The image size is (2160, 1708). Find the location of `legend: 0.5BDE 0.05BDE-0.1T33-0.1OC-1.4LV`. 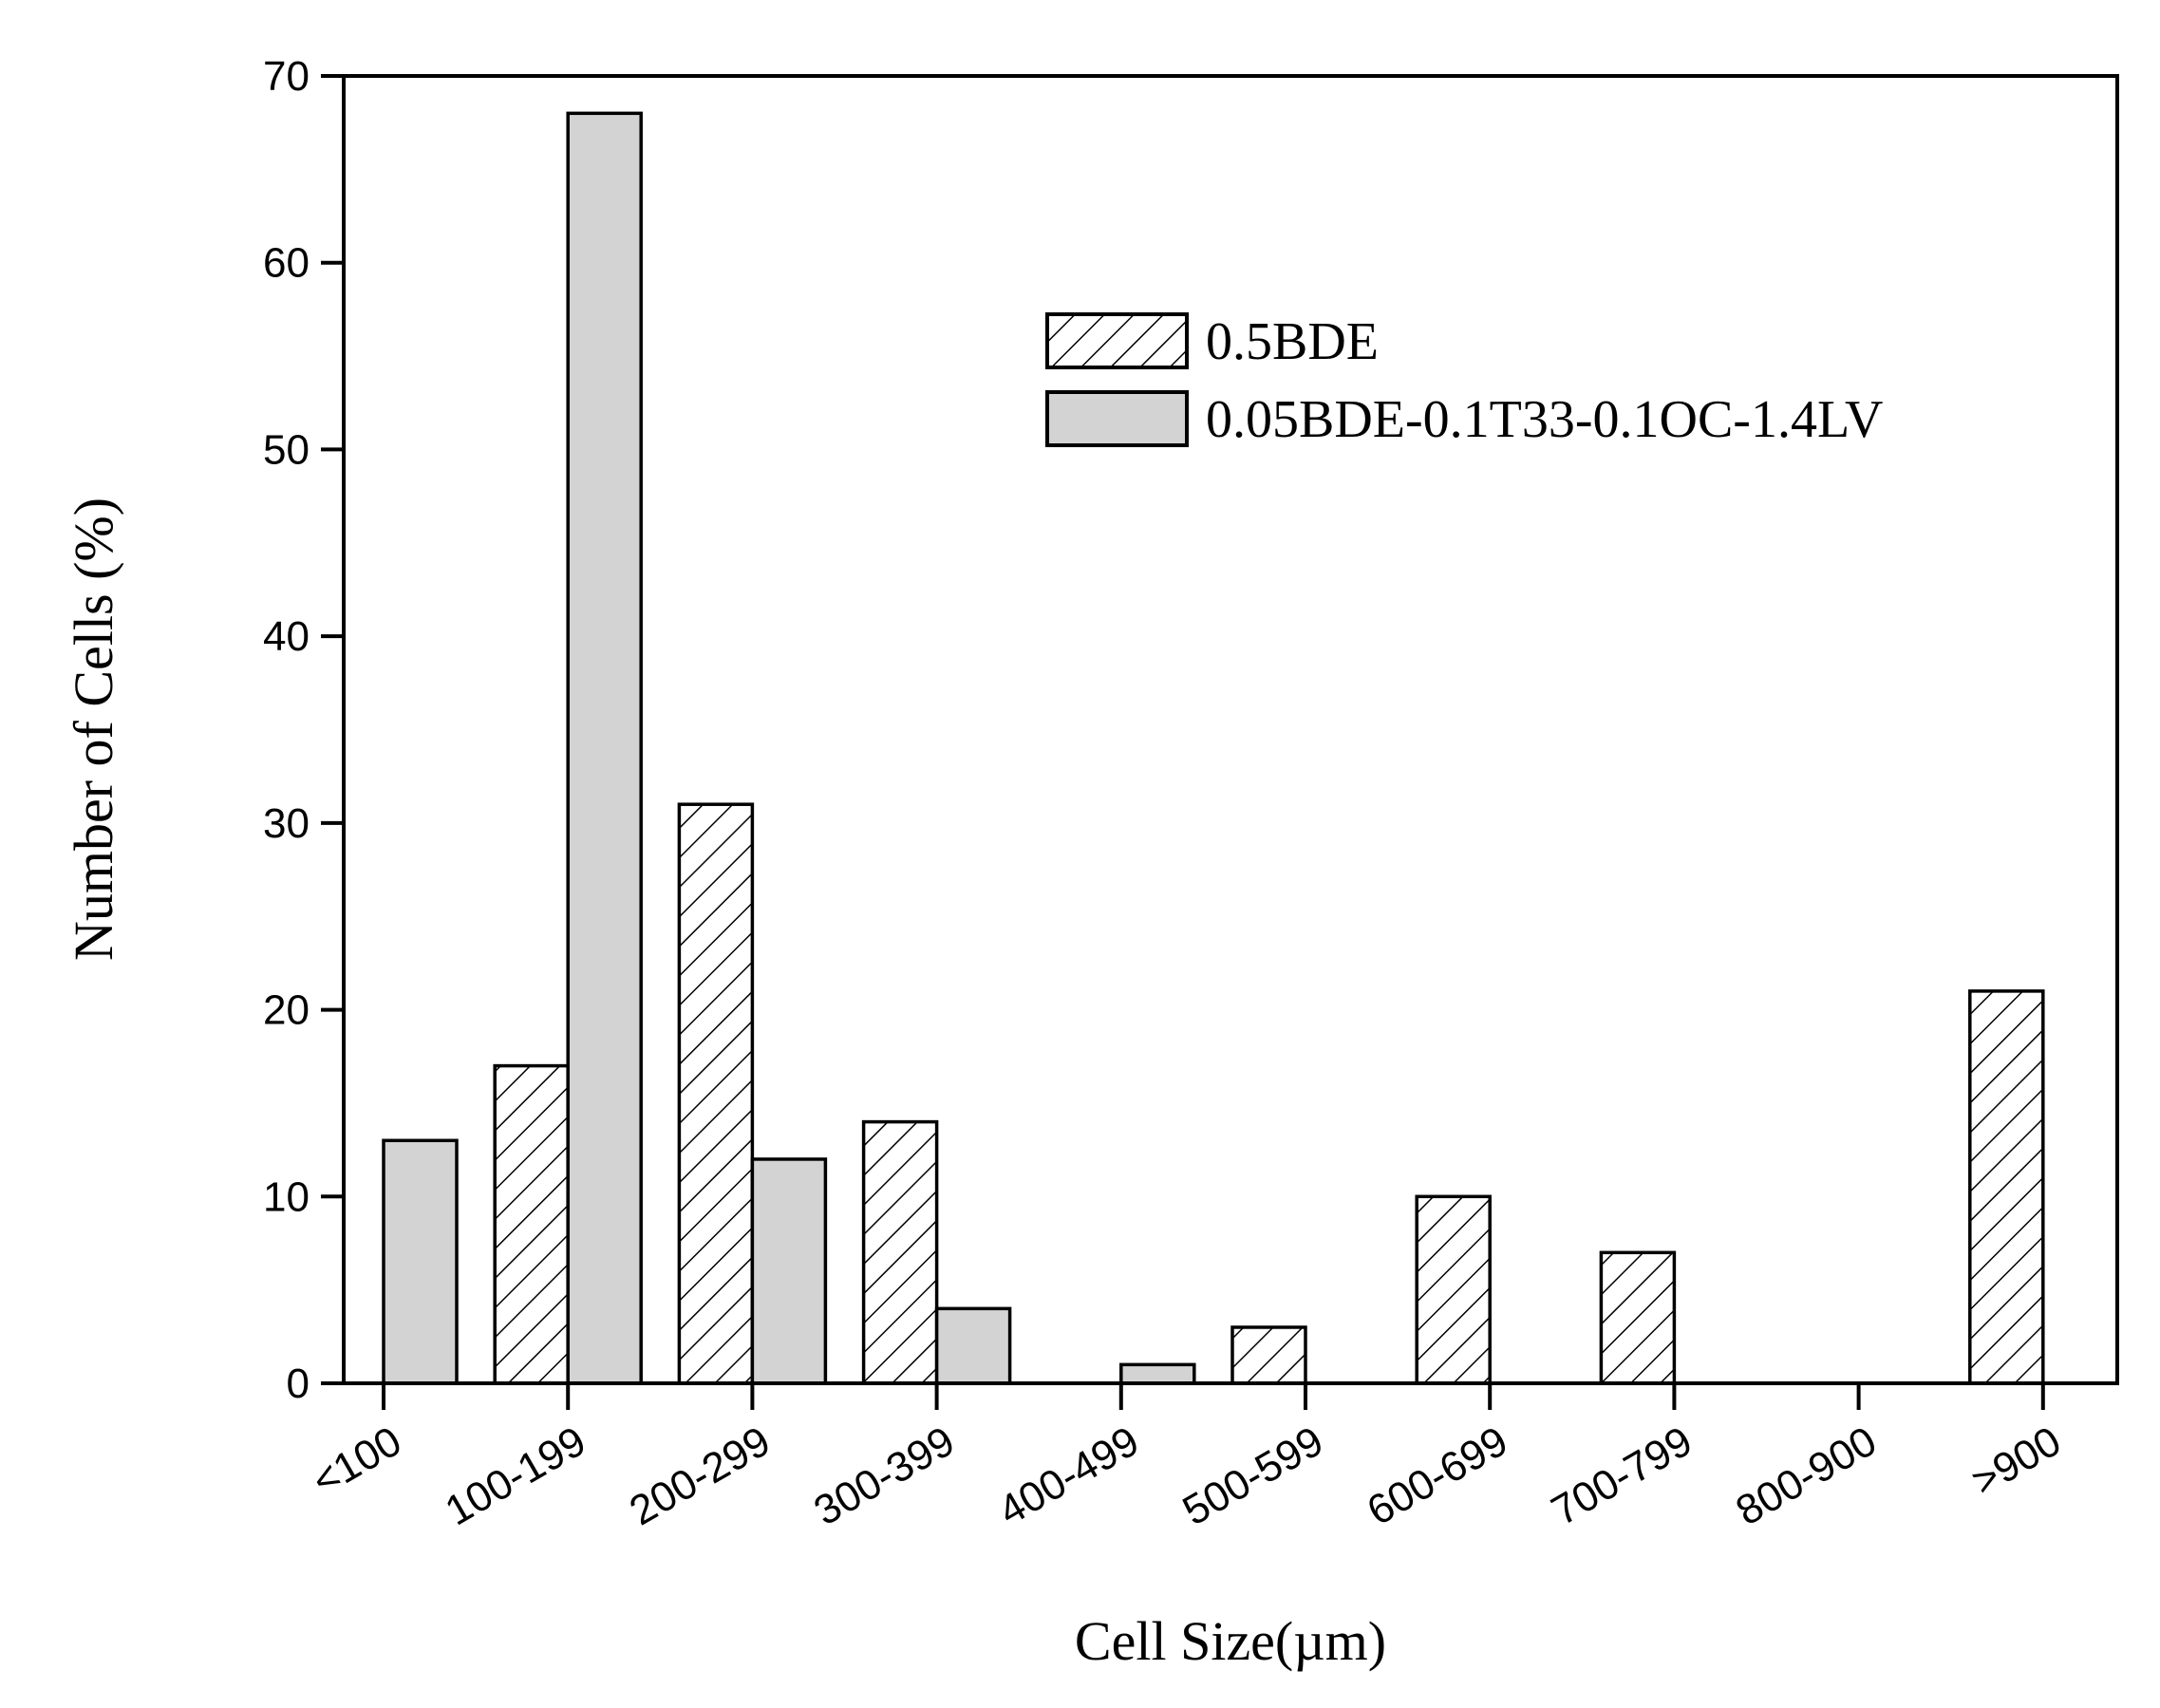

legend: 0.5BDE 0.05BDE-0.1T33-0.1OC-1.4LV is located at coordinates (1465, 380).